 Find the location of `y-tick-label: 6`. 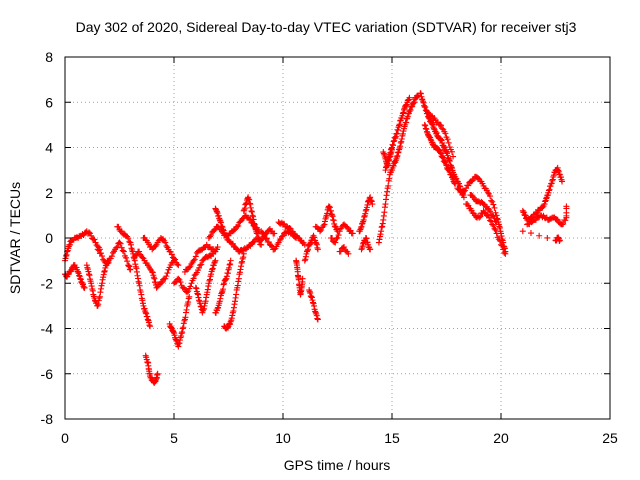

y-tick-label: 6 is located at coordinates (49, 102).